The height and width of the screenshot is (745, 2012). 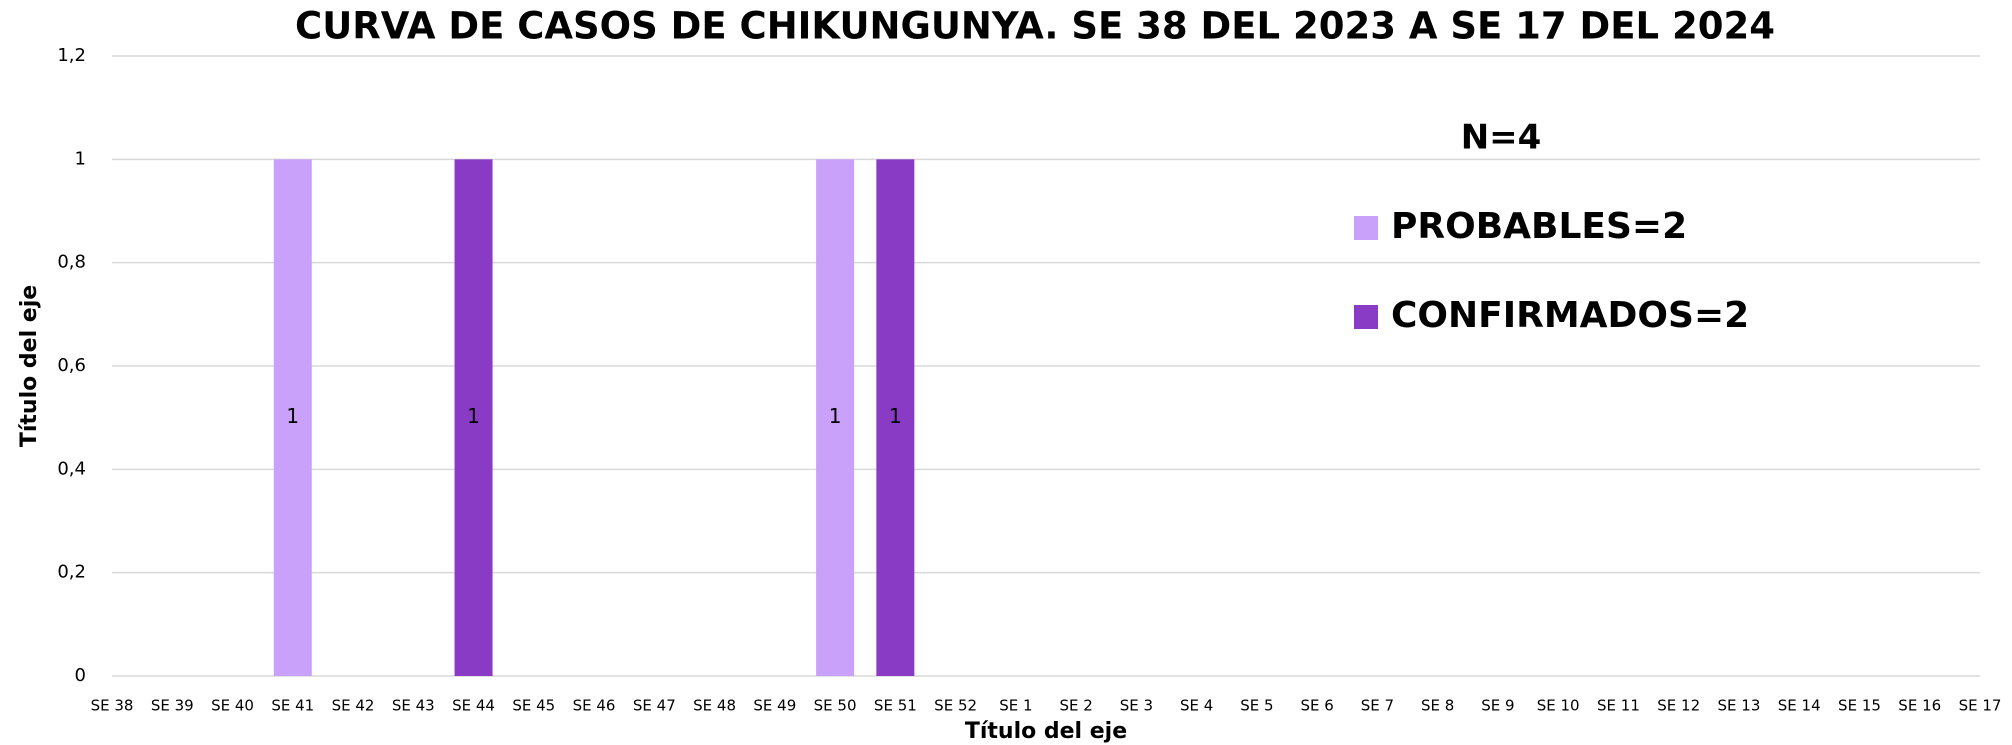 I want to click on x-tick-label: SE 38, so click(x=112, y=706).